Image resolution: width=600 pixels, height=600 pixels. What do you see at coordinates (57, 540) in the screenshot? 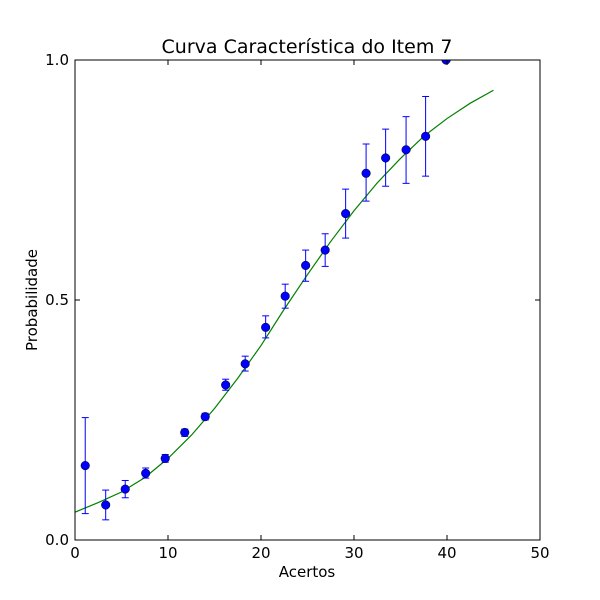
I see `y-tick-label: 0.0` at bounding box center [57, 540].